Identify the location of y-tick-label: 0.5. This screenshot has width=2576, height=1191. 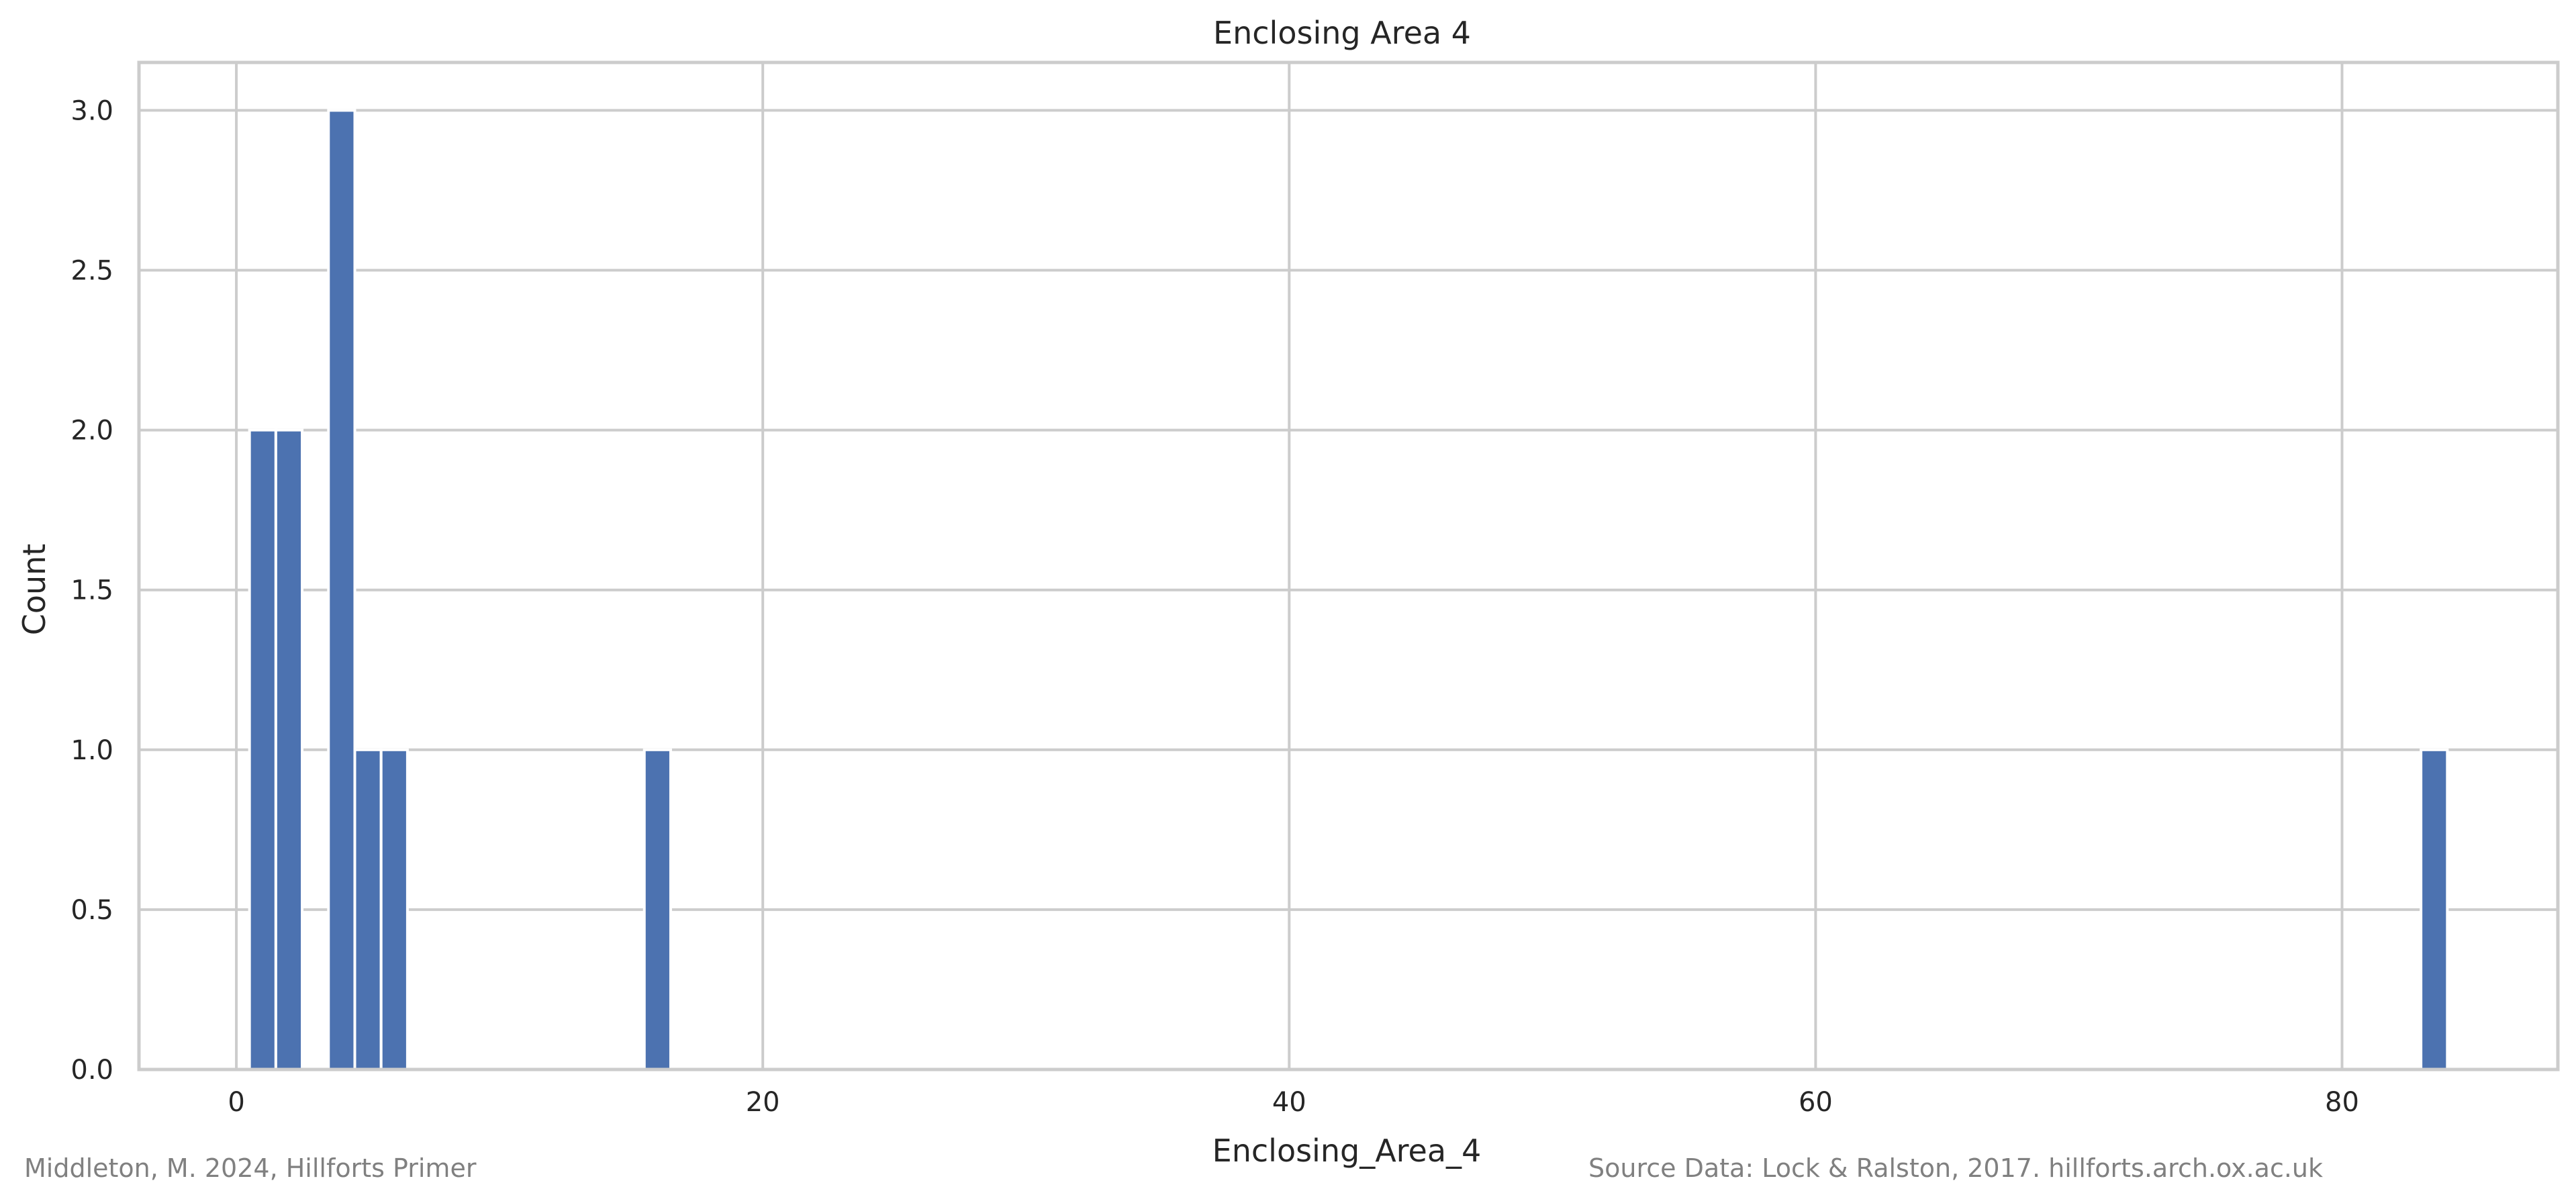
(91, 911).